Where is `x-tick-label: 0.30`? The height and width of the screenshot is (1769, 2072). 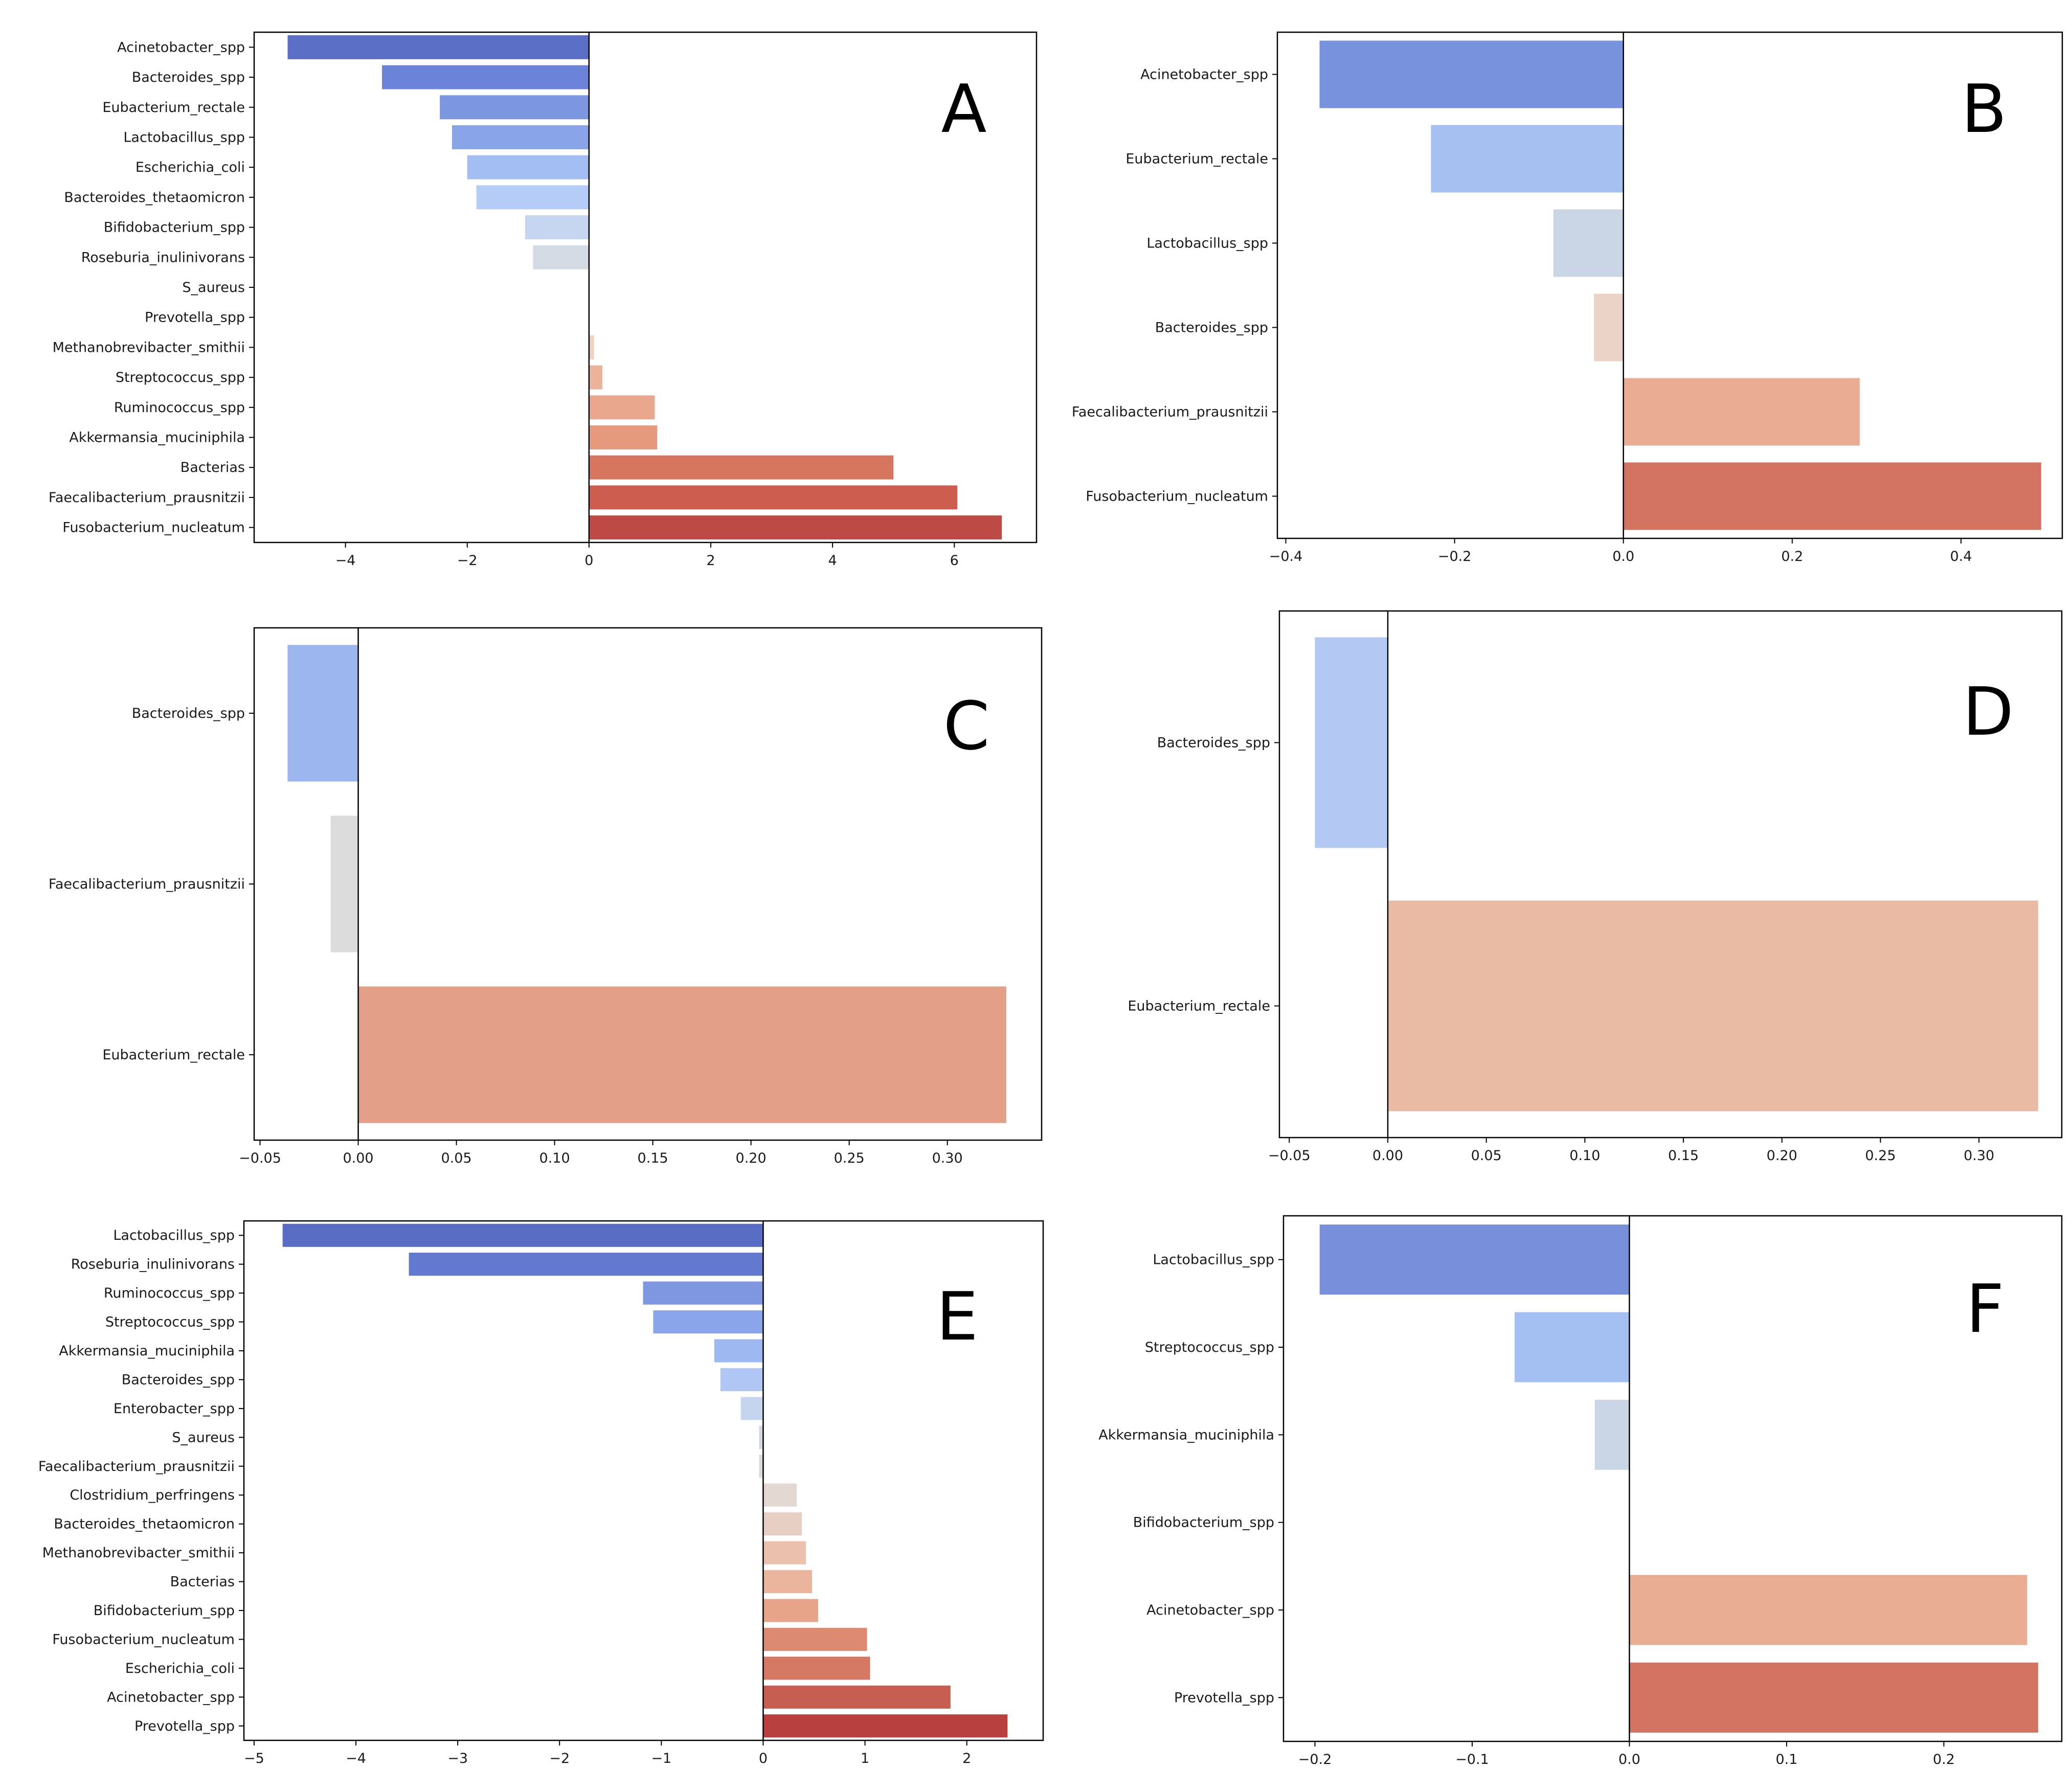 x-tick-label: 0.30 is located at coordinates (947, 1158).